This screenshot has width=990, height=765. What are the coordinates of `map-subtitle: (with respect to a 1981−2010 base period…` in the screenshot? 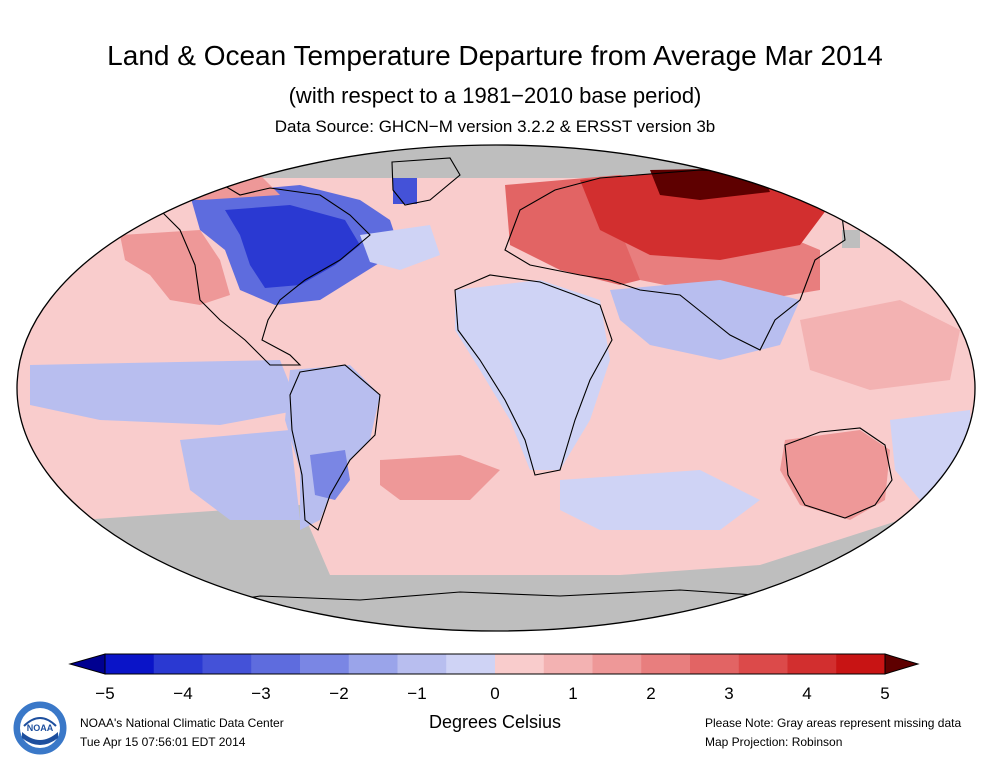 It's located at (495, 95).